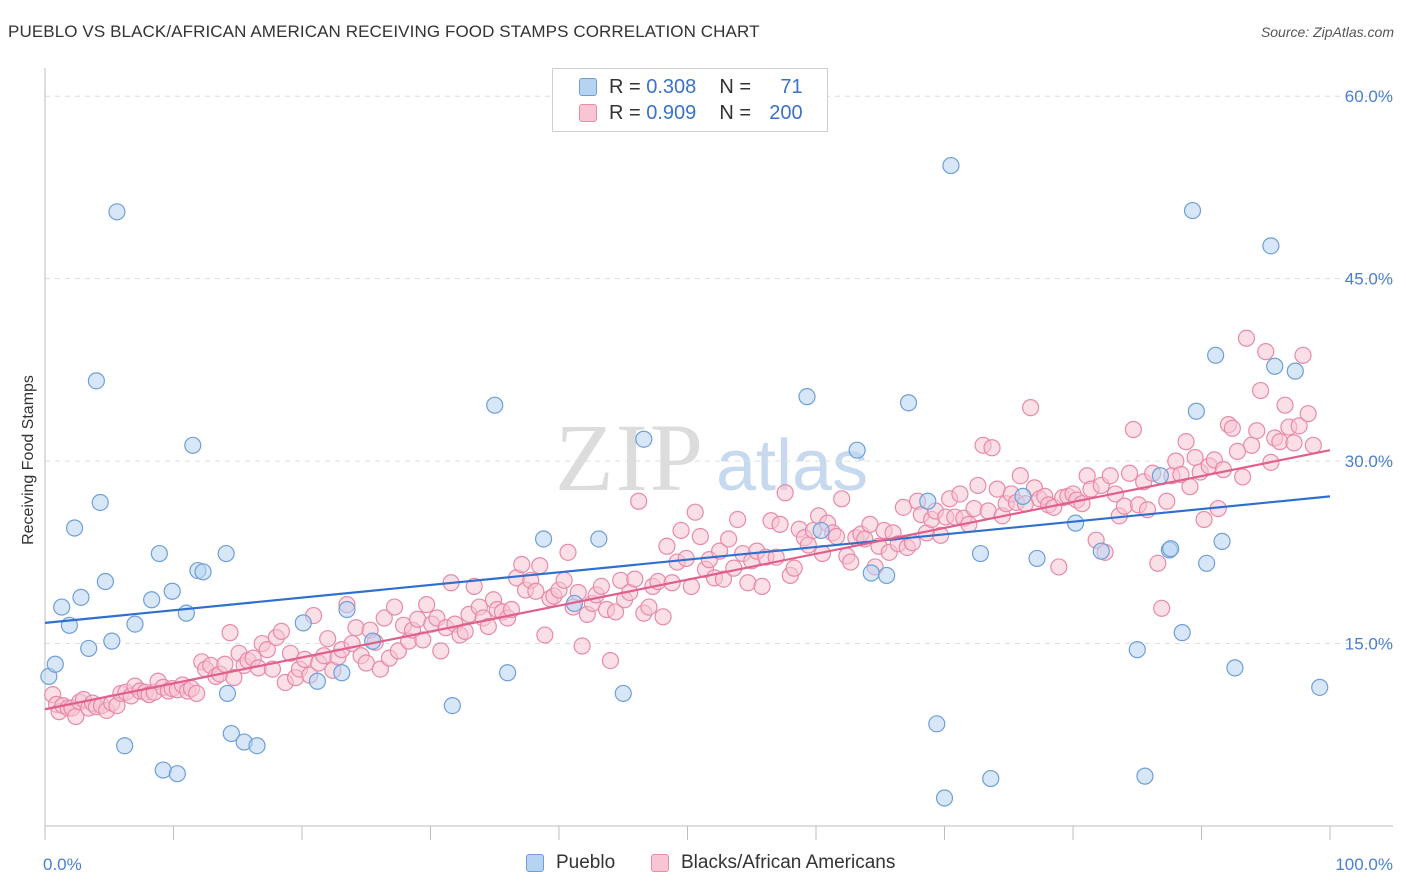 The image size is (1406, 892). Describe the element at coordinates (791, 86) in the screenshot. I see `legend-n-value: 71` at that location.